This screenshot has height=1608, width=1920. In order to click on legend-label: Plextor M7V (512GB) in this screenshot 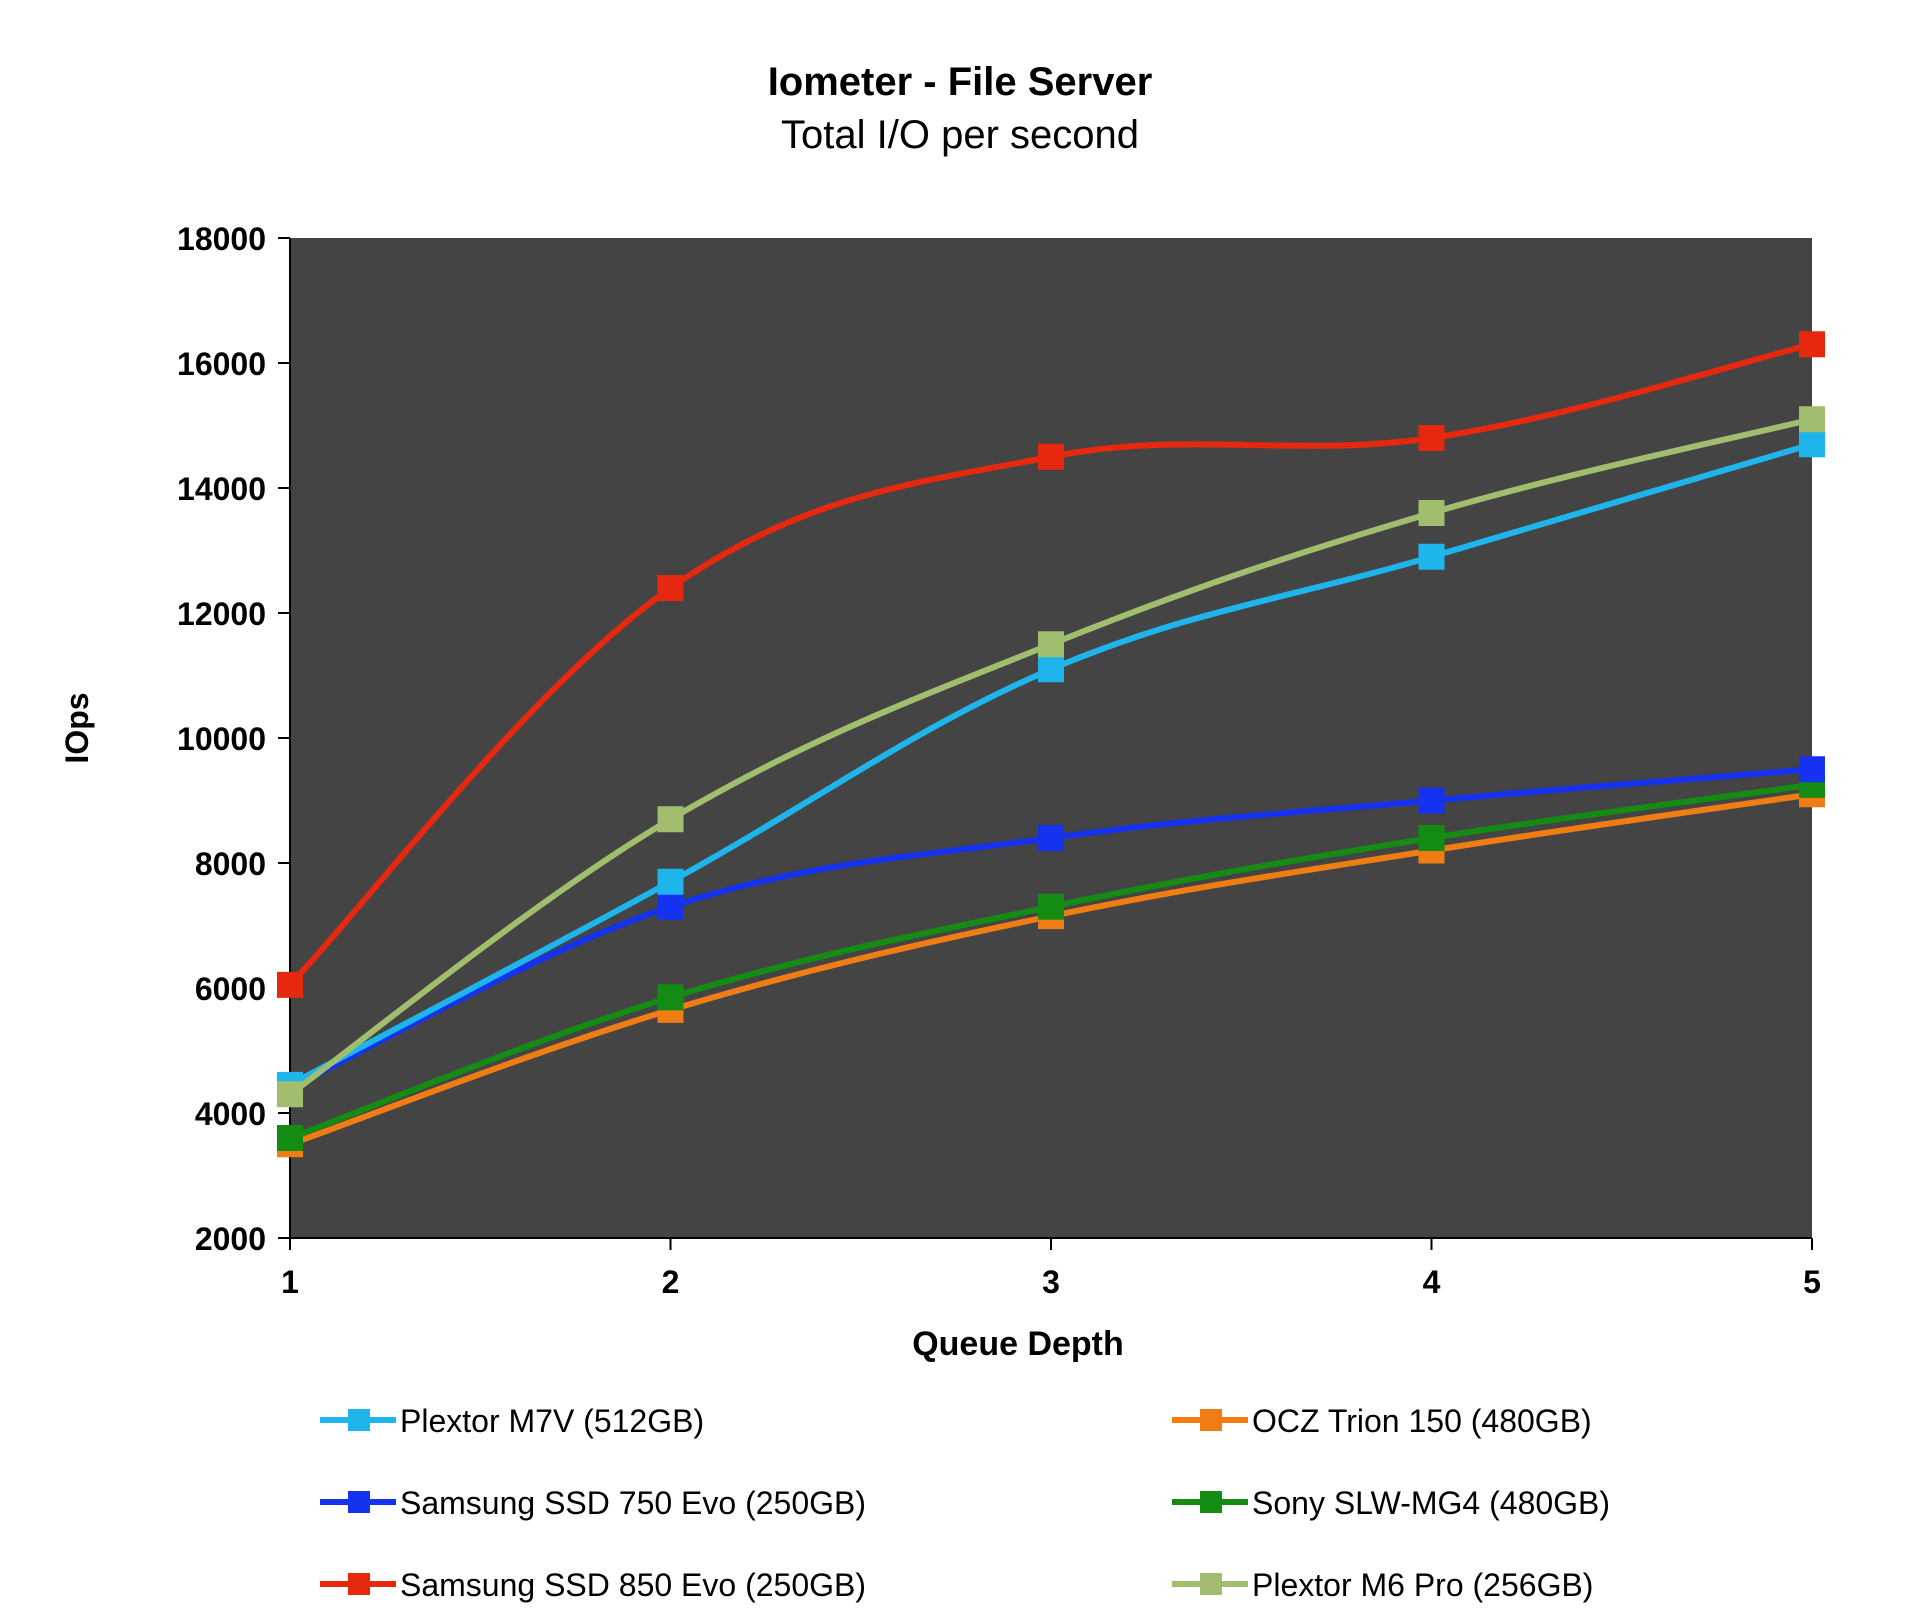, I will do `click(552, 1421)`.